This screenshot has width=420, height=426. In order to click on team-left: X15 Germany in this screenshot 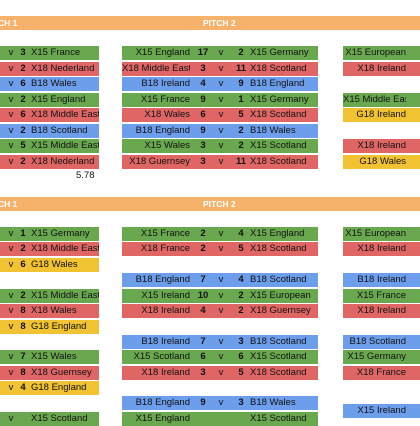, I will do `click(376, 356)`.